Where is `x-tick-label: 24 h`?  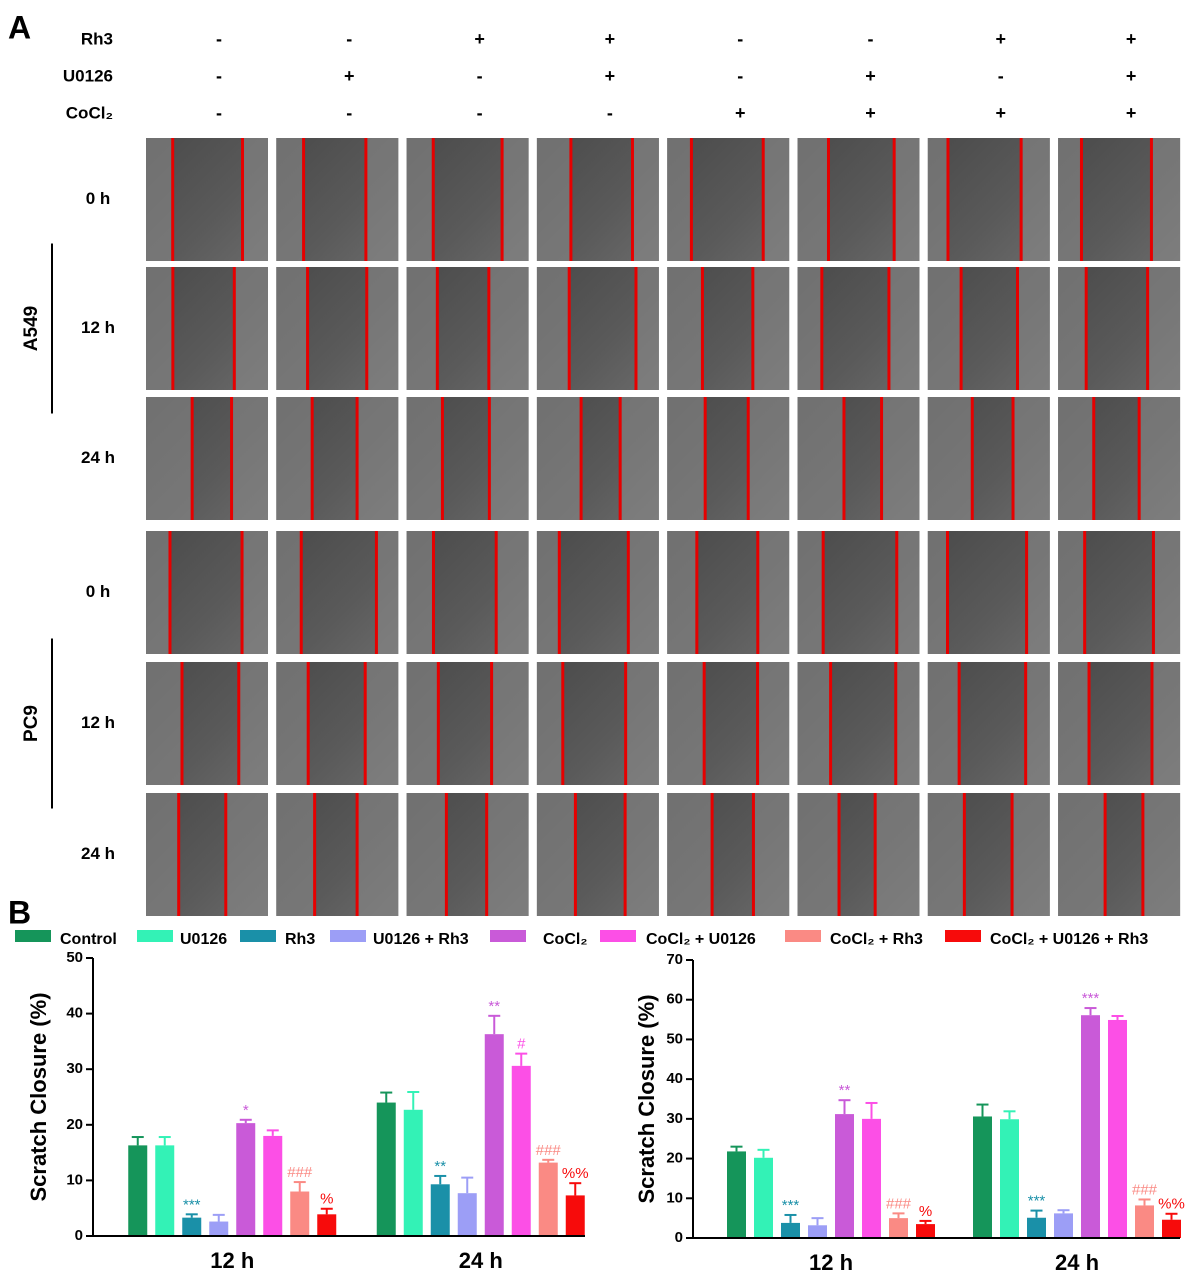
x-tick-label: 24 h is located at coordinates (481, 1260).